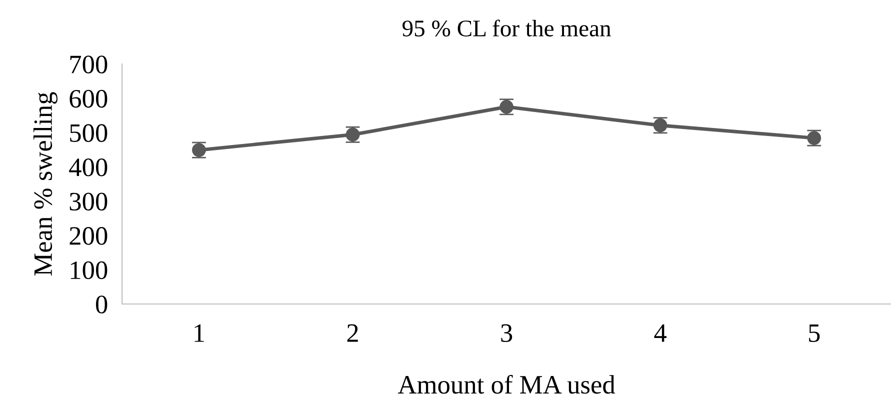 Image resolution: width=891 pixels, height=400 pixels. I want to click on x-tick-label: 1, so click(199, 333).